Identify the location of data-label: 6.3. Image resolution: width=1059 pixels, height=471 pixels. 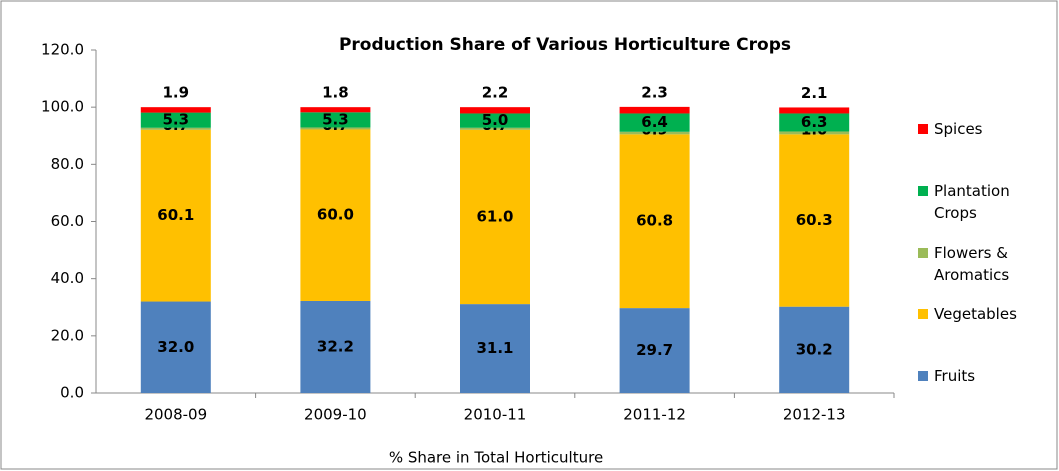
(814, 122).